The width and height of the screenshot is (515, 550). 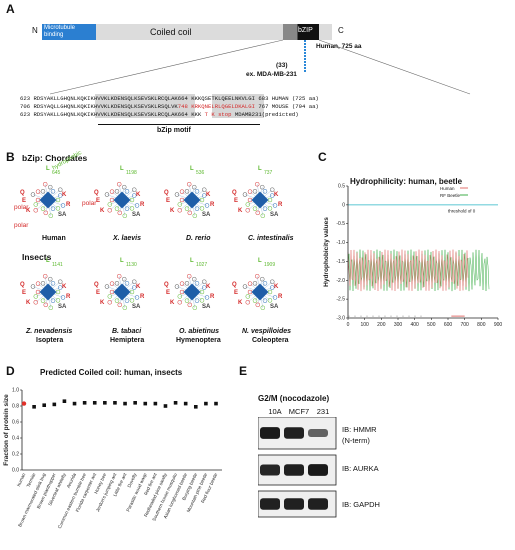 I want to click on zoom-lines, so click(x=260, y=67).